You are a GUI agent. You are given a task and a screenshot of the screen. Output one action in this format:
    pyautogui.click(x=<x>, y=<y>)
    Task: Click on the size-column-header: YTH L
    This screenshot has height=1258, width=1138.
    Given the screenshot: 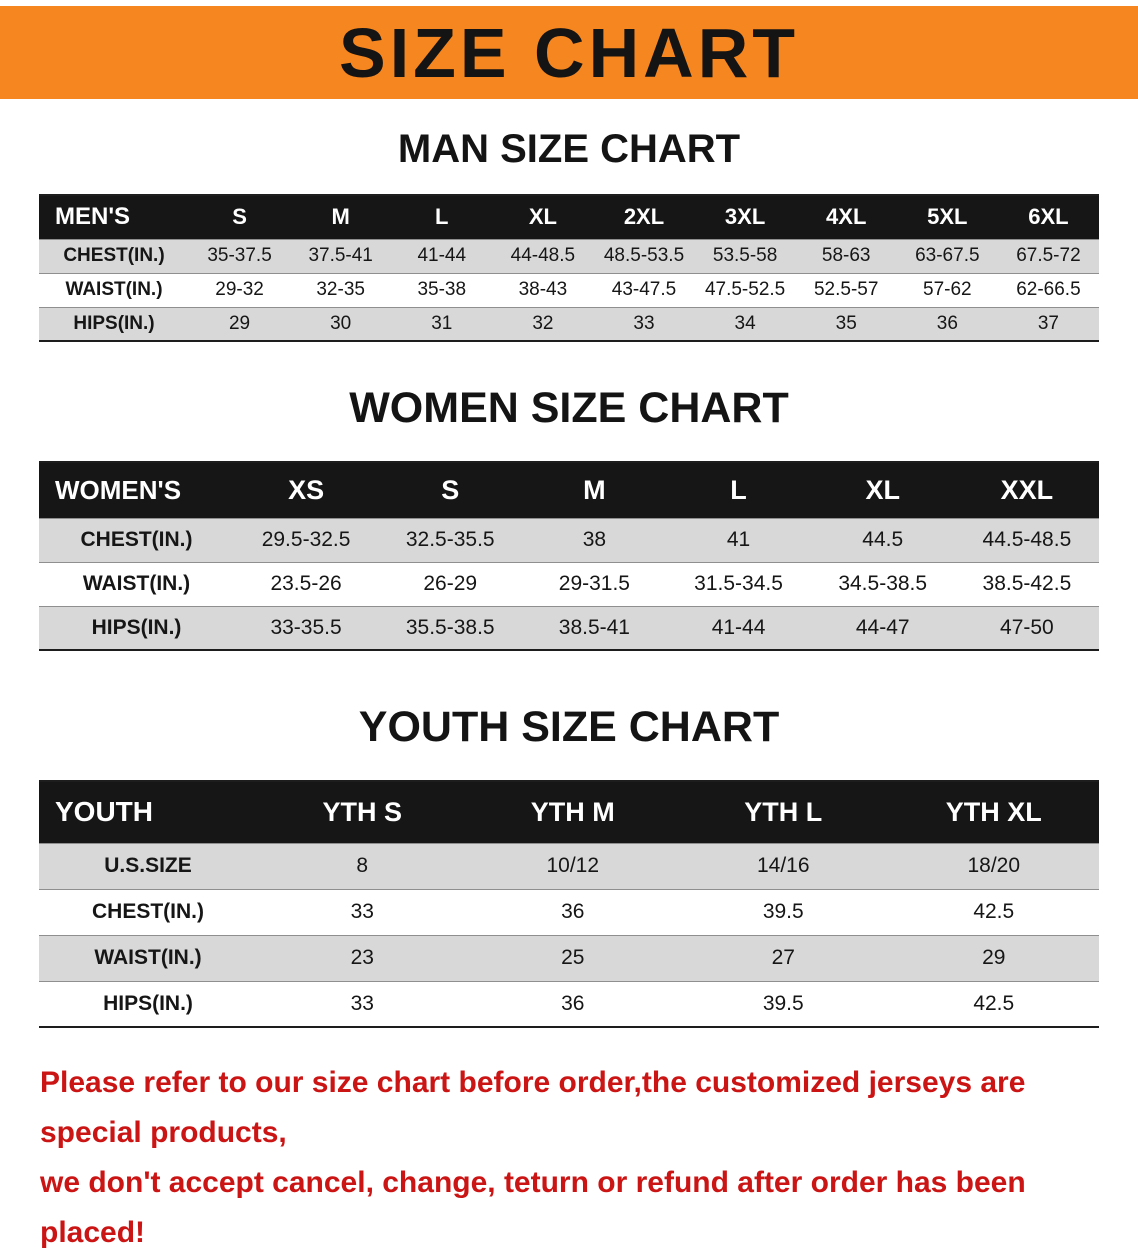 What is the action you would take?
    pyautogui.click(x=783, y=812)
    